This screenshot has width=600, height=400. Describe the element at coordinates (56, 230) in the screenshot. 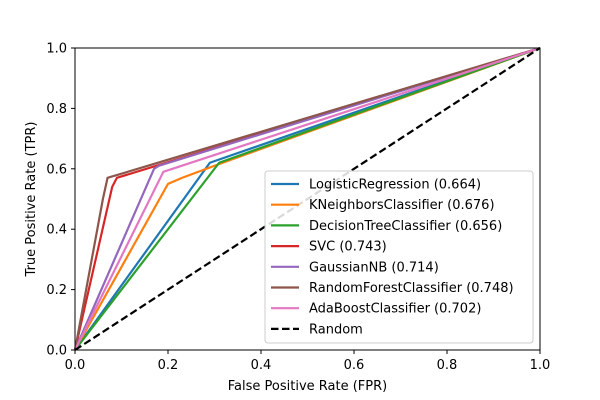

I see `y-tick-label-2: 0.4` at that location.